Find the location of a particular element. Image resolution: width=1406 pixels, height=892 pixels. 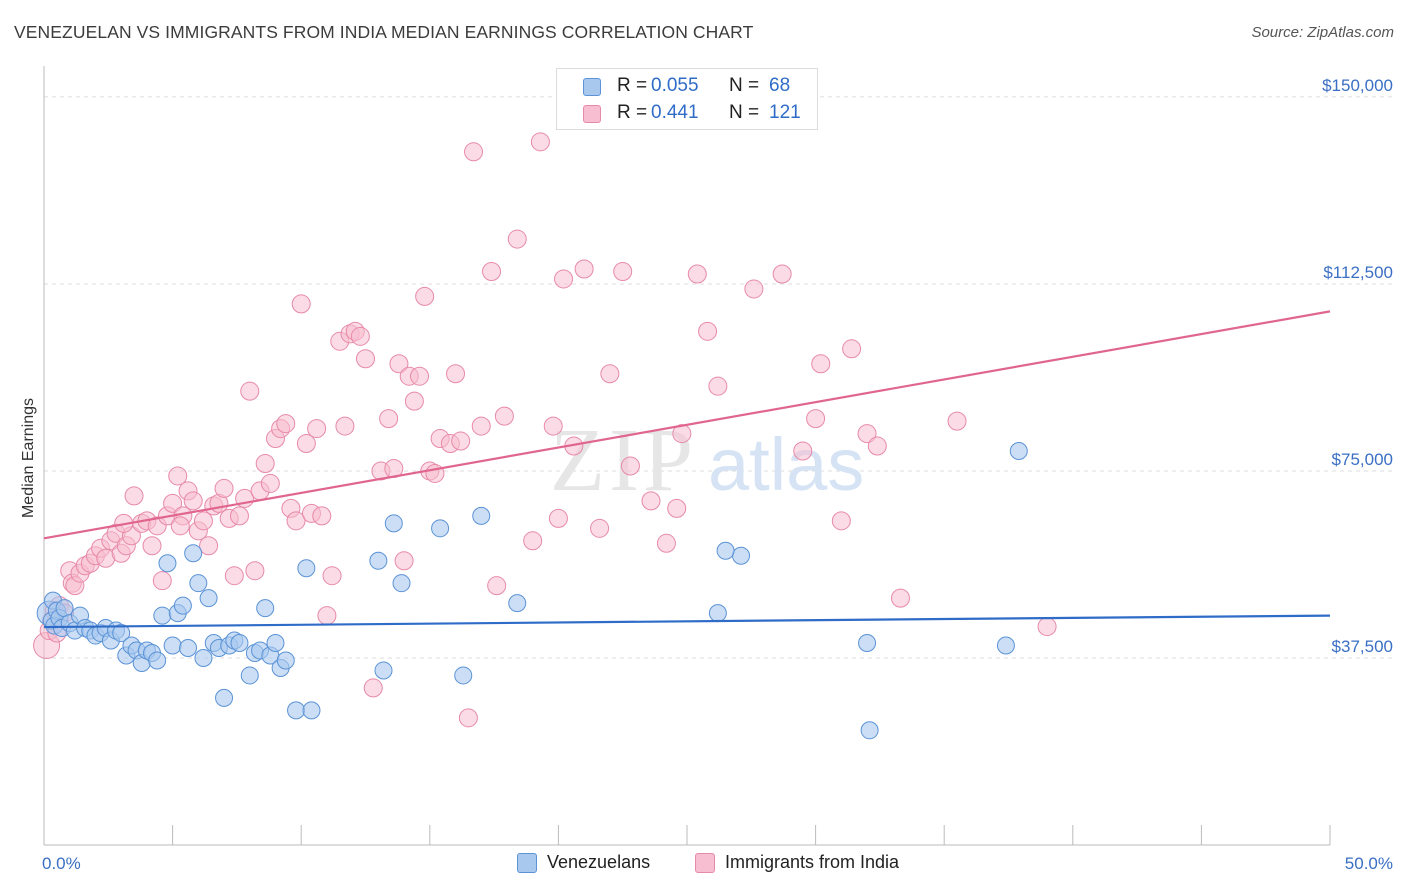

legend-label: Venezuelans is located at coordinates (599, 862).